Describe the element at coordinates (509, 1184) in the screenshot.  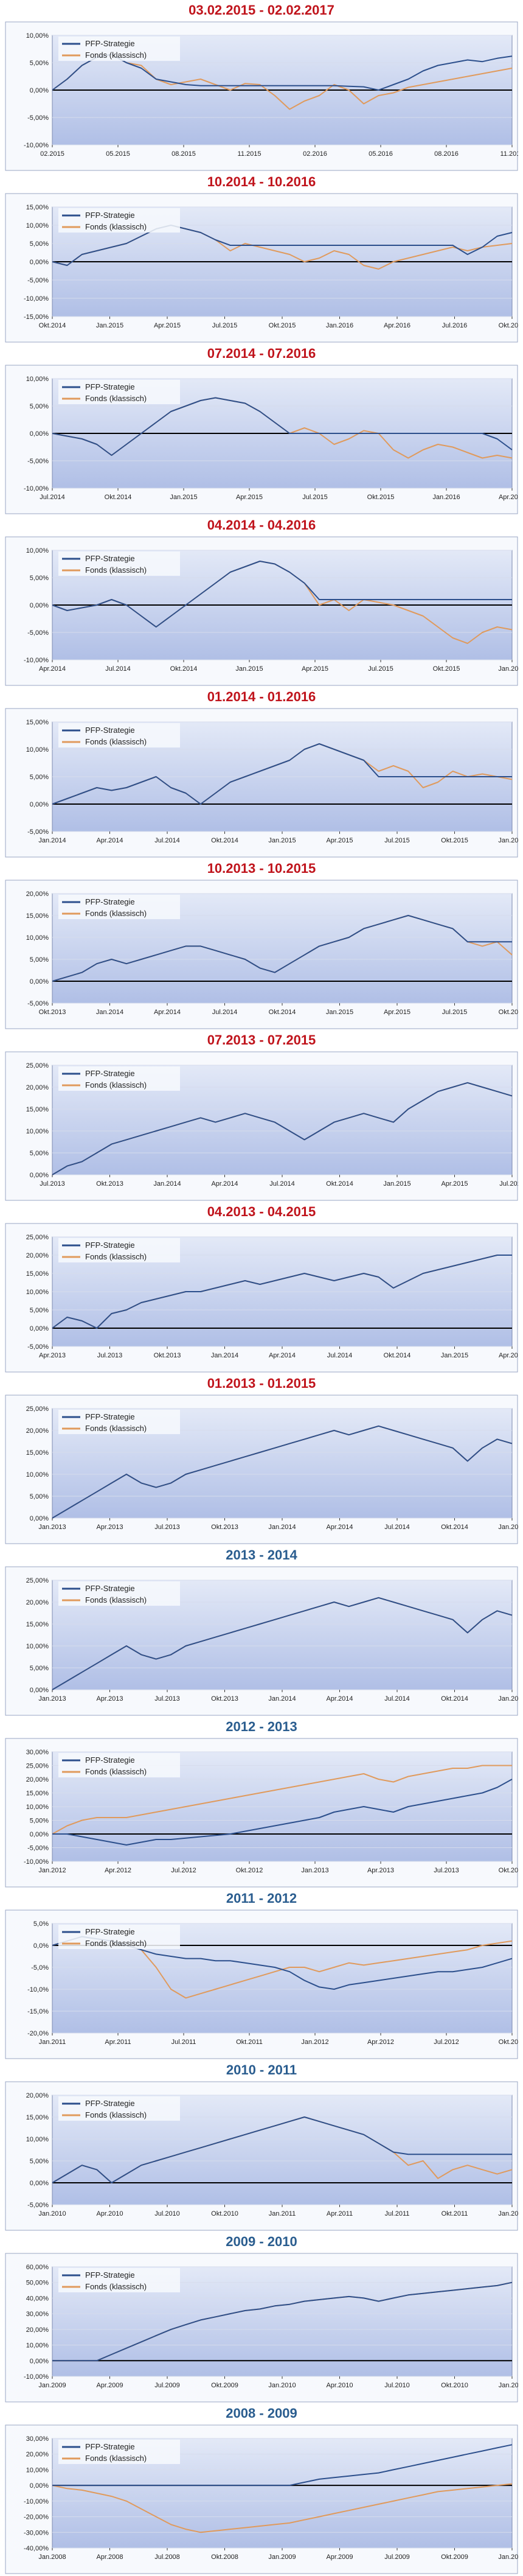
I see `x-tick-label: Jul.2015` at that location.